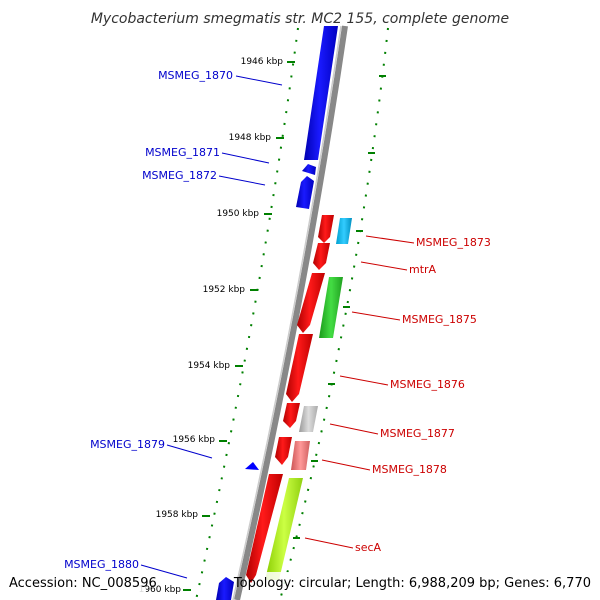  Describe the element at coordinates (177, 515) in the screenshot. I see `tick-label: 1958 kbp` at that location.